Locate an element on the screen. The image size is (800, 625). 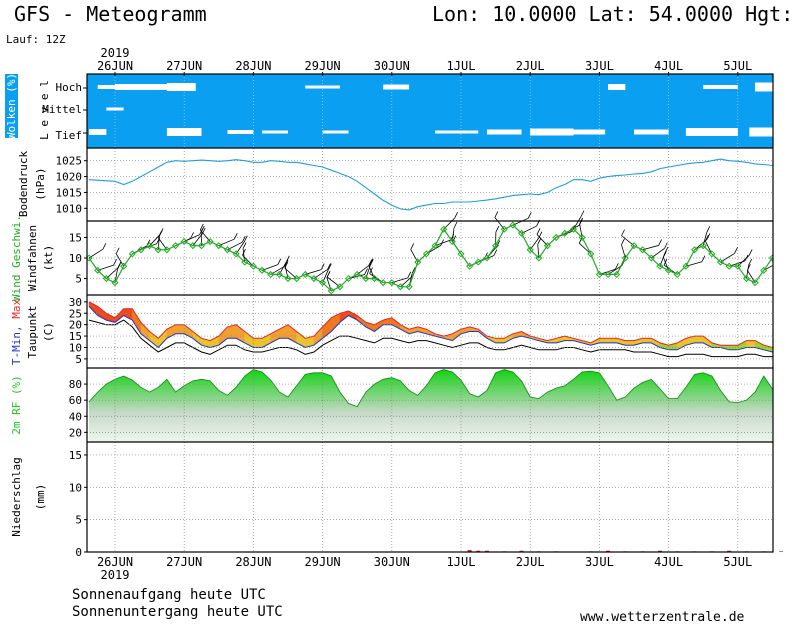
cloud-ylabel: Wolken (%) is located at coordinates (11, 106).